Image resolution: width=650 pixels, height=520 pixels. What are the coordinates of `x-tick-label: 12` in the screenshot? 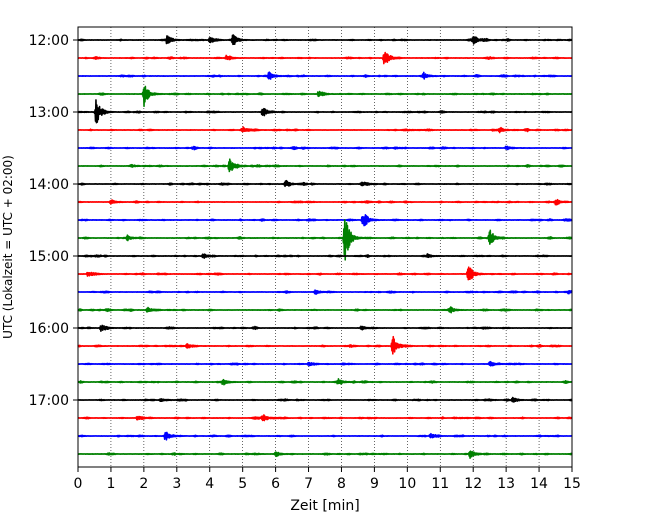 It's located at (473, 484).